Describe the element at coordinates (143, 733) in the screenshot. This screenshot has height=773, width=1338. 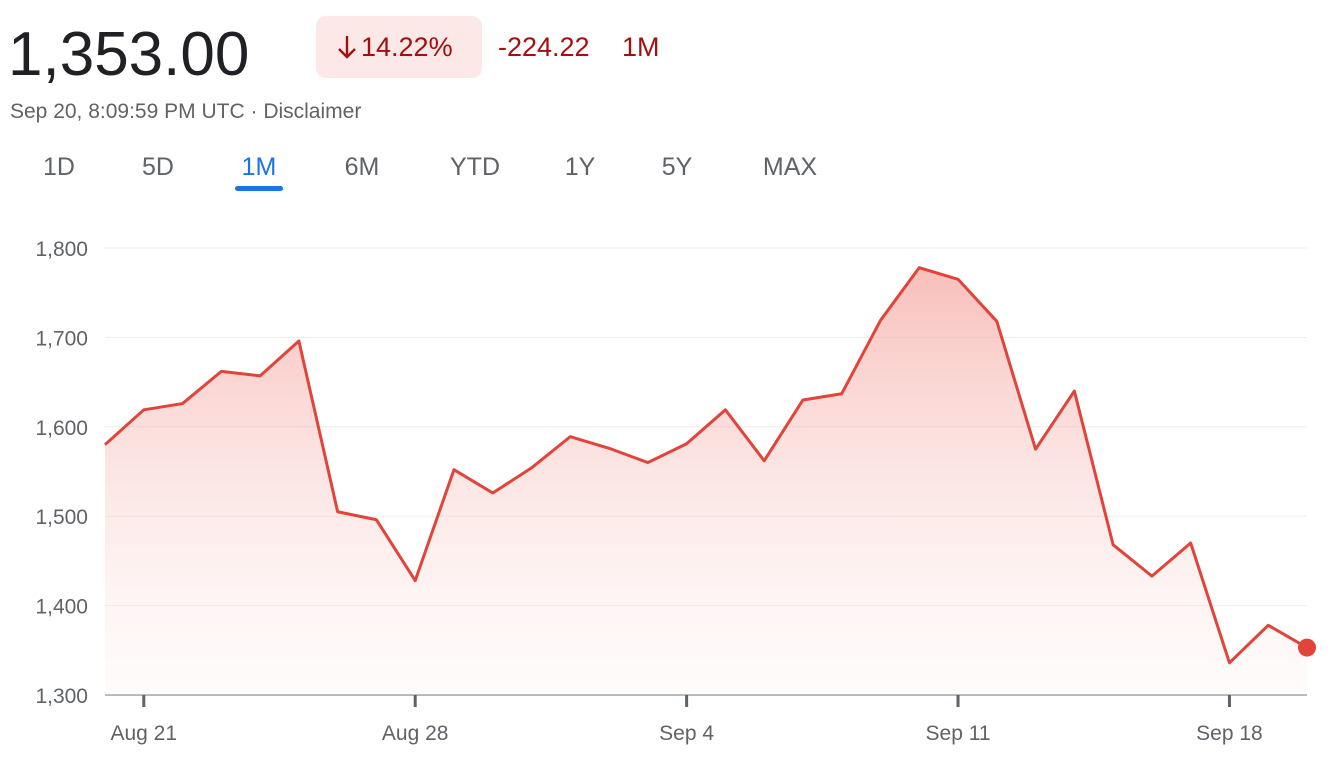
I see `x-tick-label: Aug 21` at that location.